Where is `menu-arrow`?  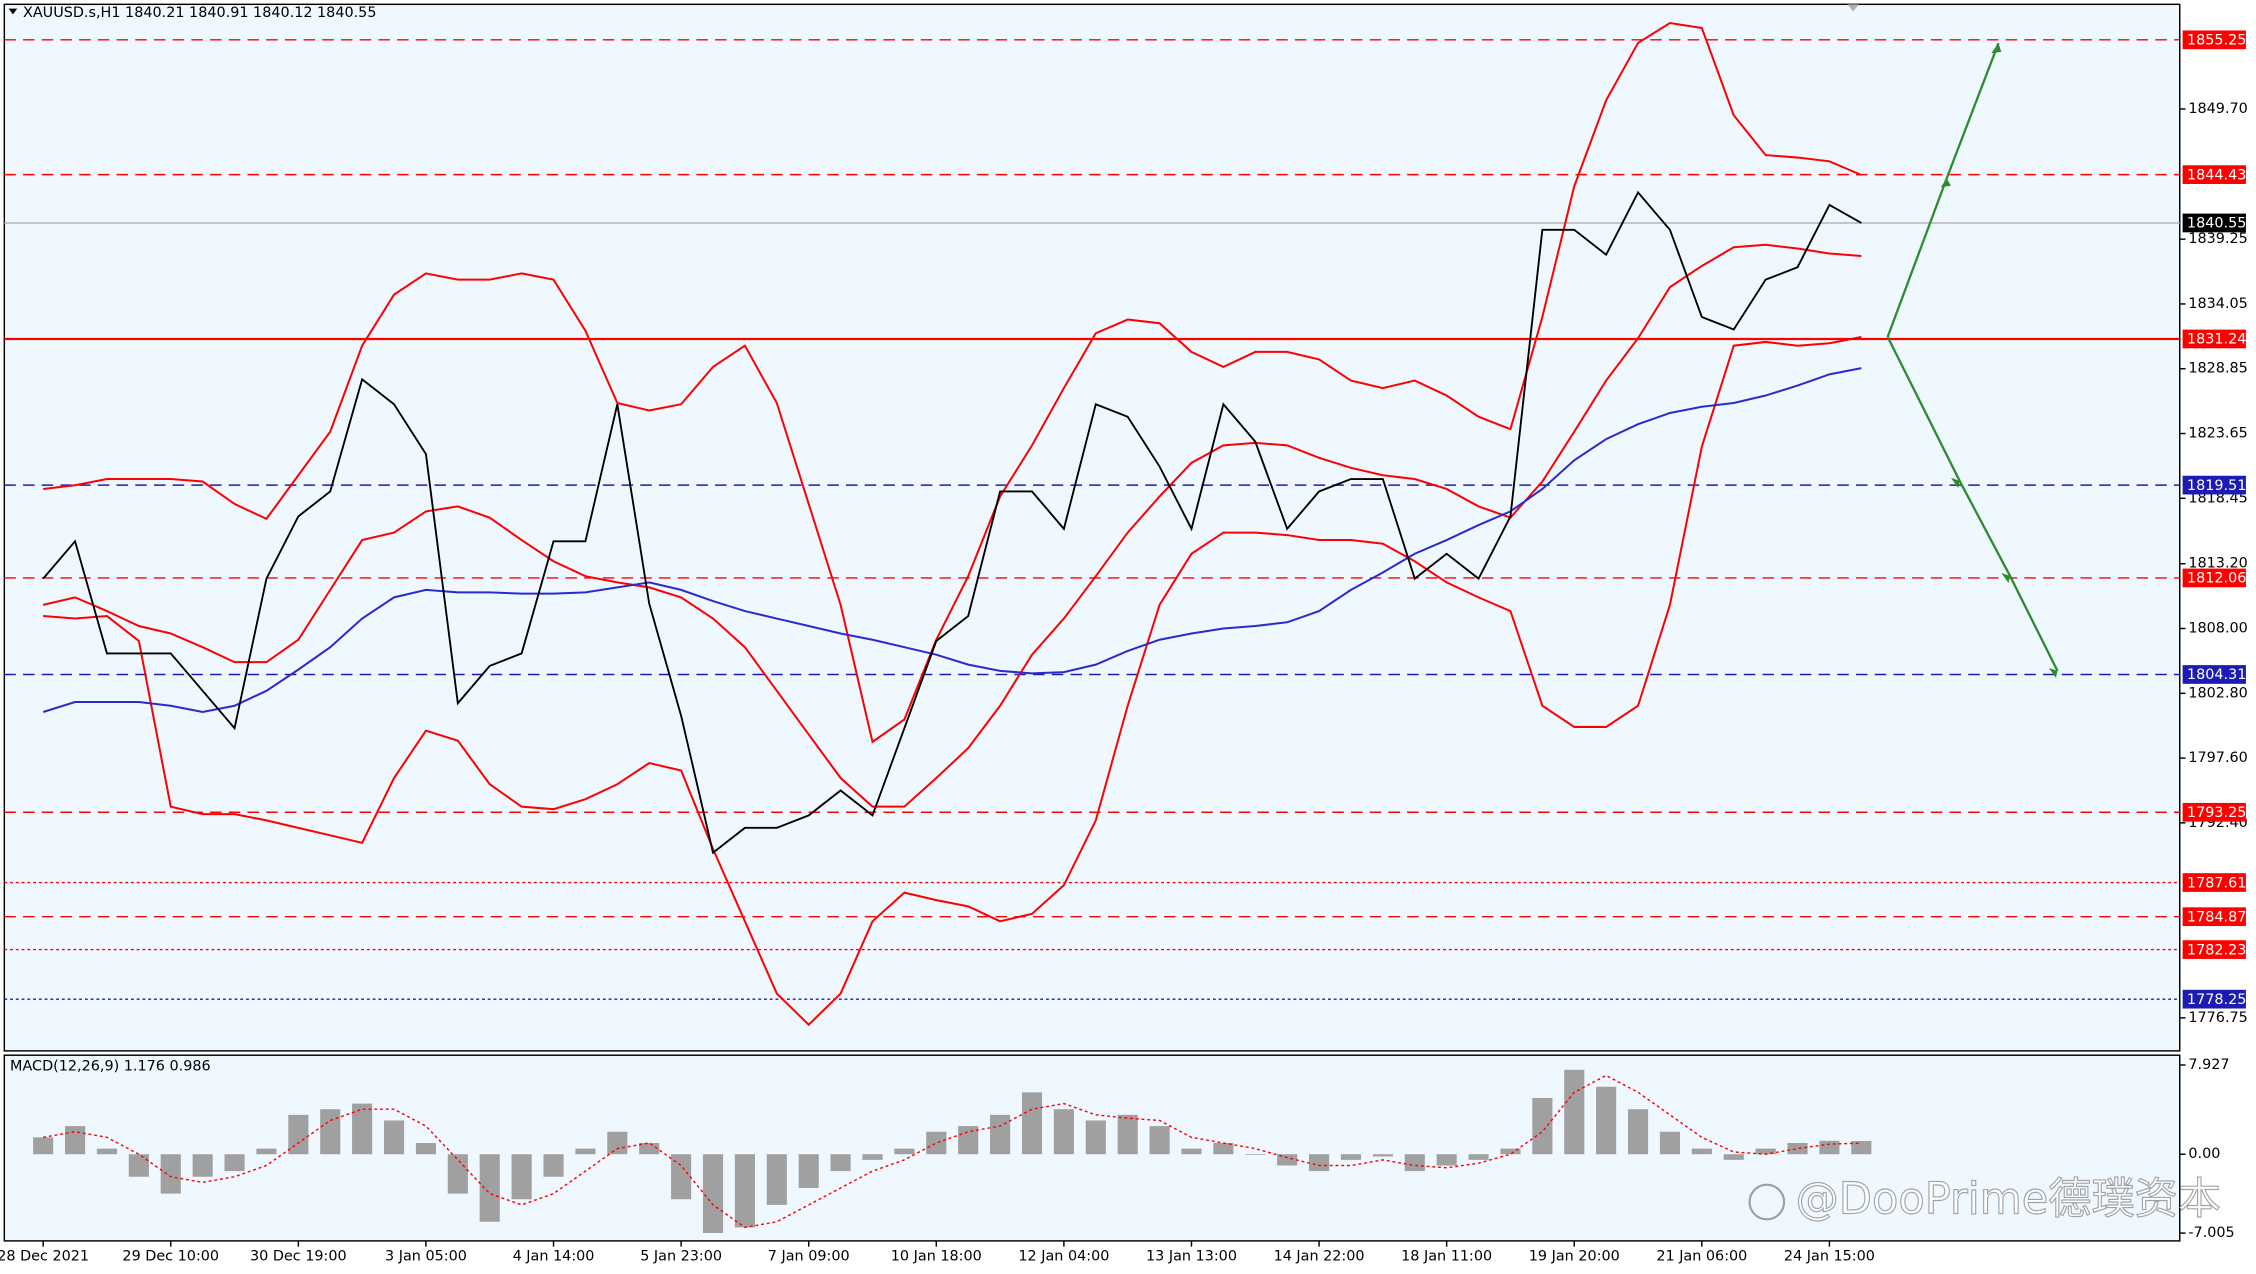
menu-arrow is located at coordinates (13, 11).